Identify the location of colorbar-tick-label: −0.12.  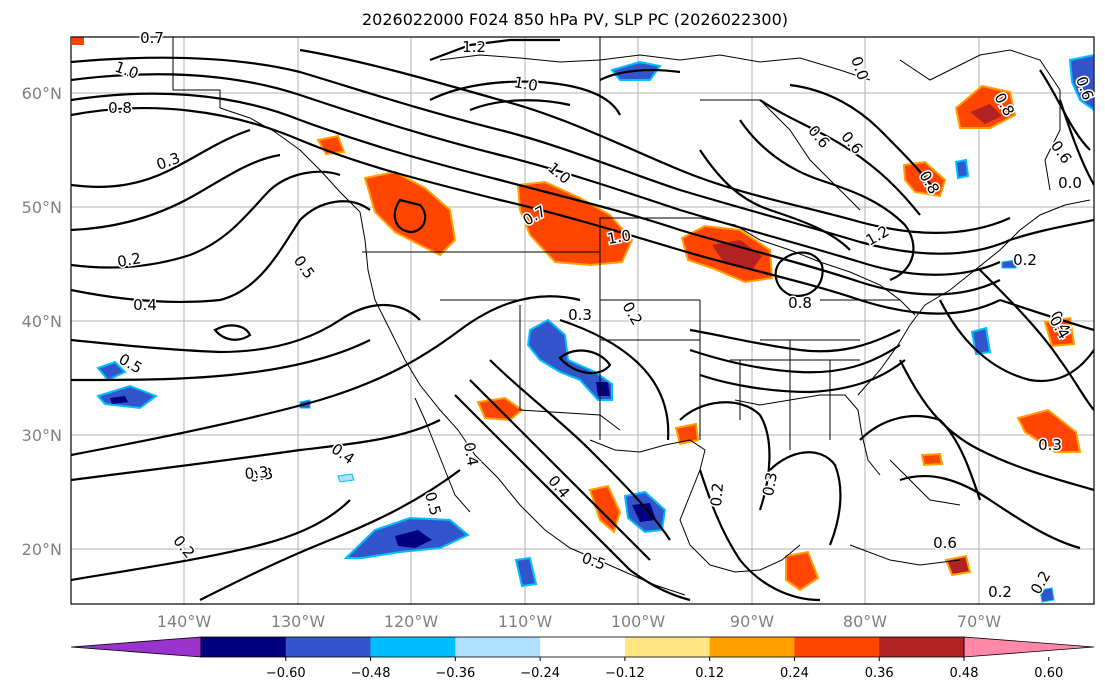
(625, 673).